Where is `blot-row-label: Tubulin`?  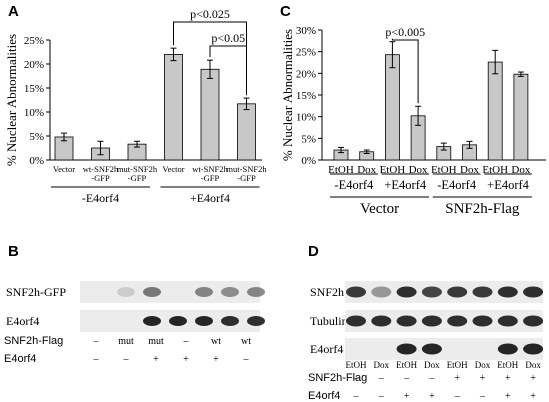
blot-row-label: Tubulin is located at coordinates (329, 321).